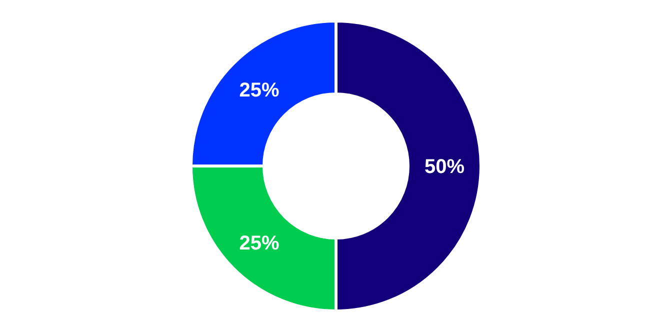  What do you see at coordinates (444, 167) in the screenshot?
I see `data-label: 50%` at bounding box center [444, 167].